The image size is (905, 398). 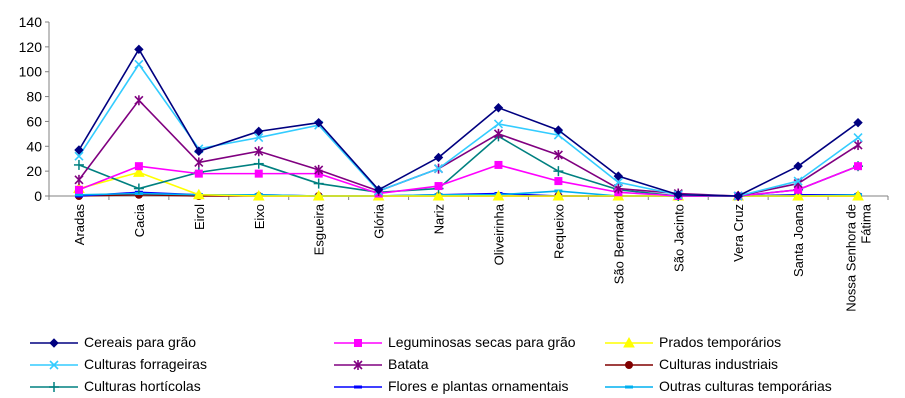 What do you see at coordinates (142, 386) in the screenshot?
I see `legend-label: Culturas hortícolas` at bounding box center [142, 386].